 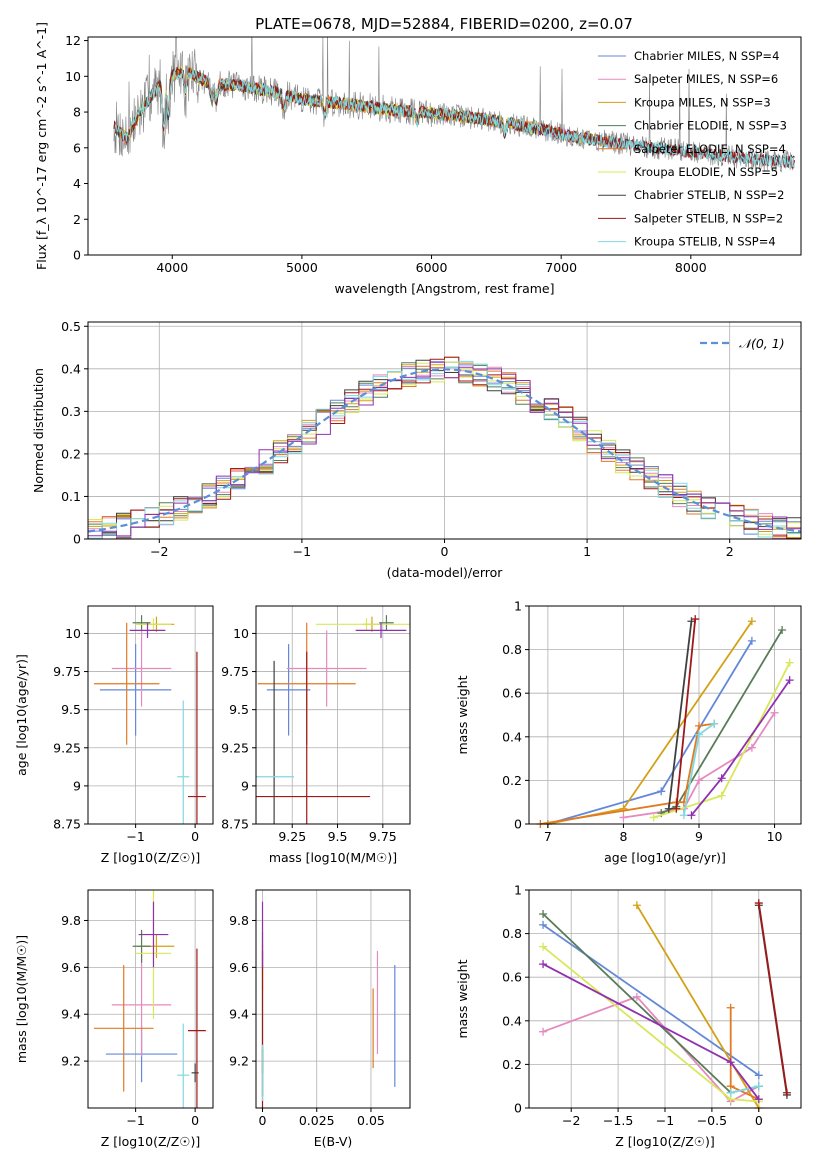 What do you see at coordinates (665, 857) in the screenshot?
I see `x-axis-label: age [log10(age/yr)]` at bounding box center [665, 857].